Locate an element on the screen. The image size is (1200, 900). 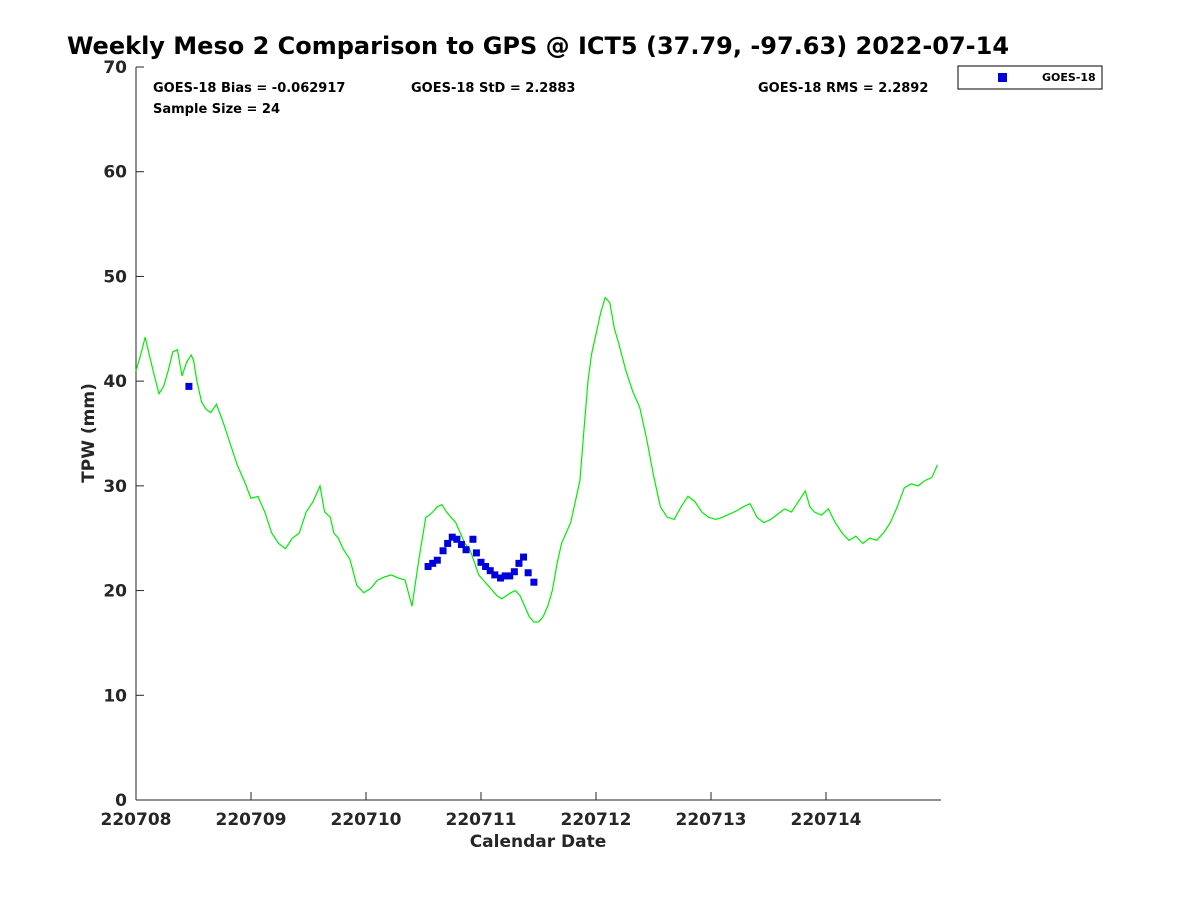
x-tick-label: 220712 is located at coordinates (596, 820).